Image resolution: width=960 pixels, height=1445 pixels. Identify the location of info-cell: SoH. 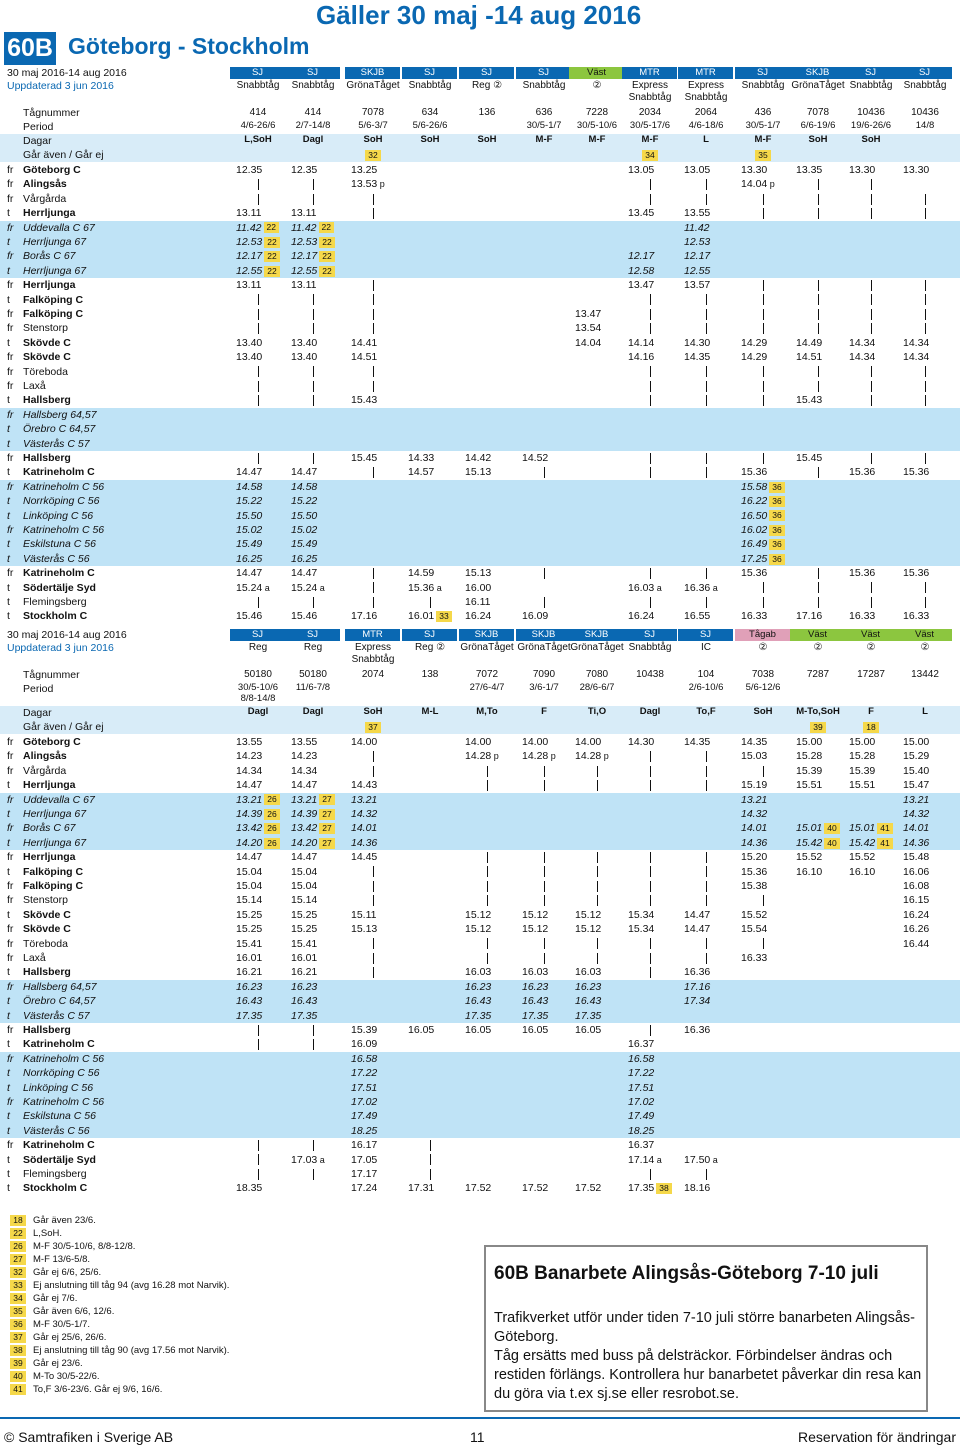
(871, 139).